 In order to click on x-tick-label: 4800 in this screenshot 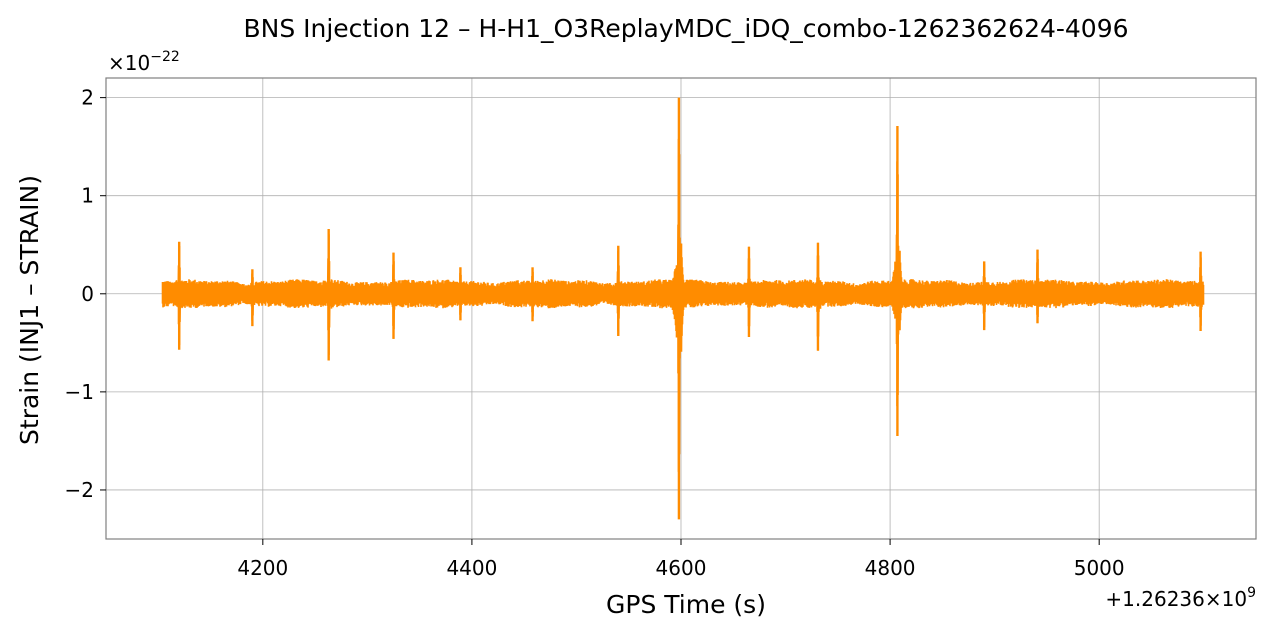, I will do `click(890, 568)`.